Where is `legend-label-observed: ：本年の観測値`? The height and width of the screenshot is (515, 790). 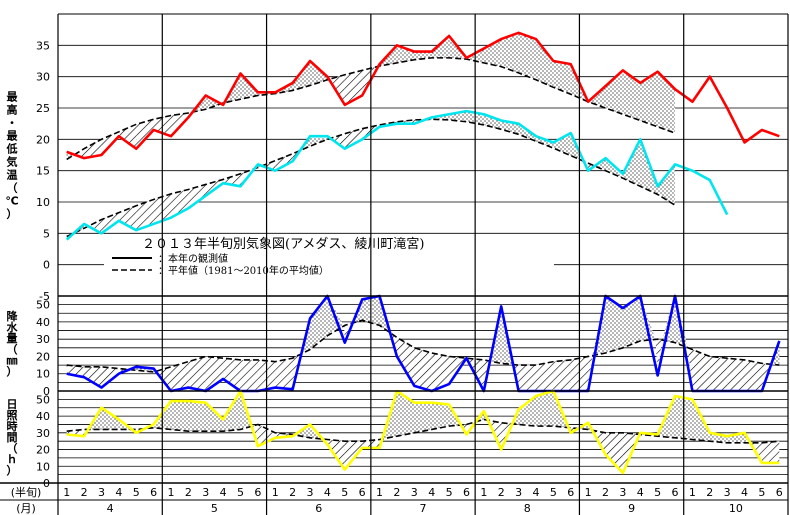
legend-label-observed: ：本年の観測値 is located at coordinates (193, 258).